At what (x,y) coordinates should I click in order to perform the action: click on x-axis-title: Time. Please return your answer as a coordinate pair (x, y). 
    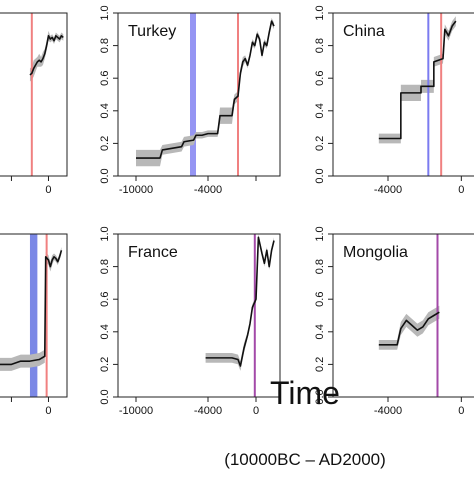
    Looking at the image, I should click on (305, 393).